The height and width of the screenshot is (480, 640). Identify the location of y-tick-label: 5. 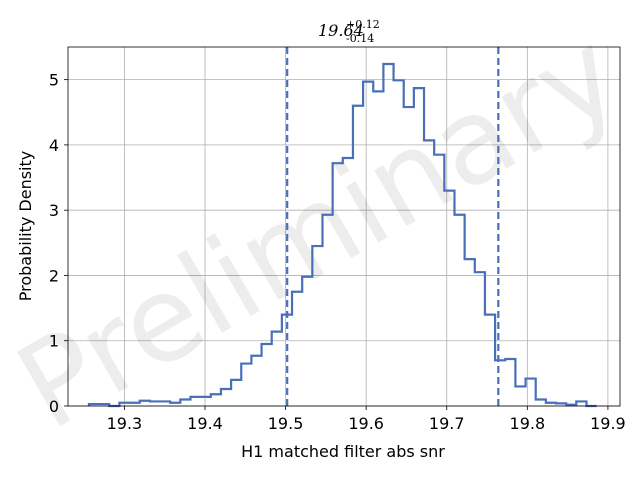
(54, 80).